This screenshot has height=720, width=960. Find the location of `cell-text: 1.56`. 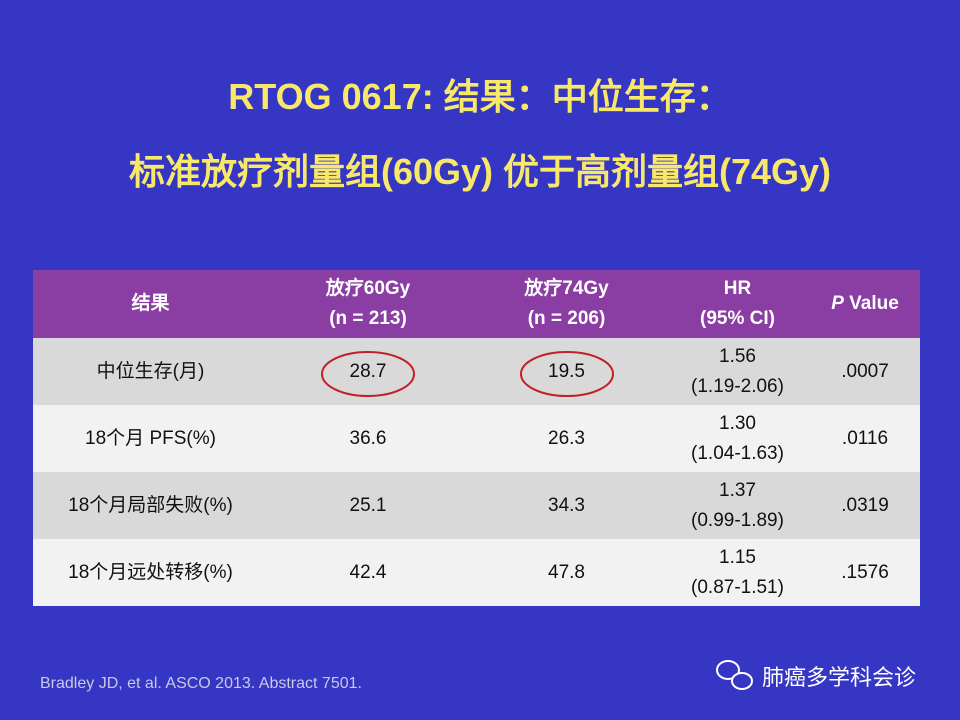

cell-text: 1.56 is located at coordinates (737, 356).